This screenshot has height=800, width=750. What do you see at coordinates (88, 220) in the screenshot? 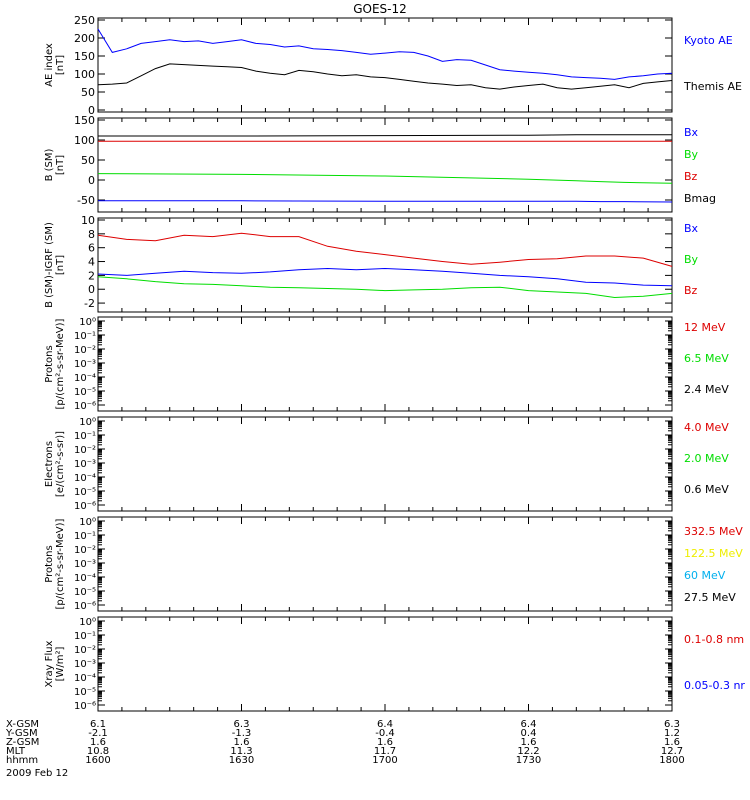
I see `y-tick-label: 10` at bounding box center [88, 220].